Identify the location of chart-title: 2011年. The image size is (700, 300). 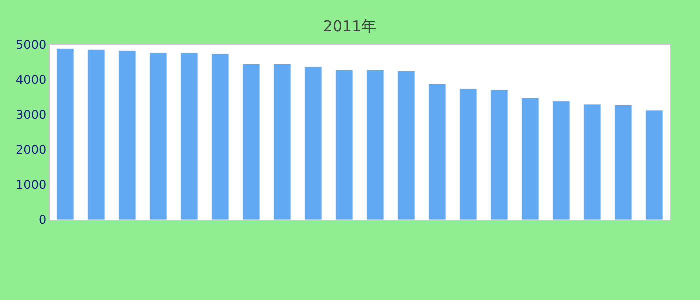
(350, 27).